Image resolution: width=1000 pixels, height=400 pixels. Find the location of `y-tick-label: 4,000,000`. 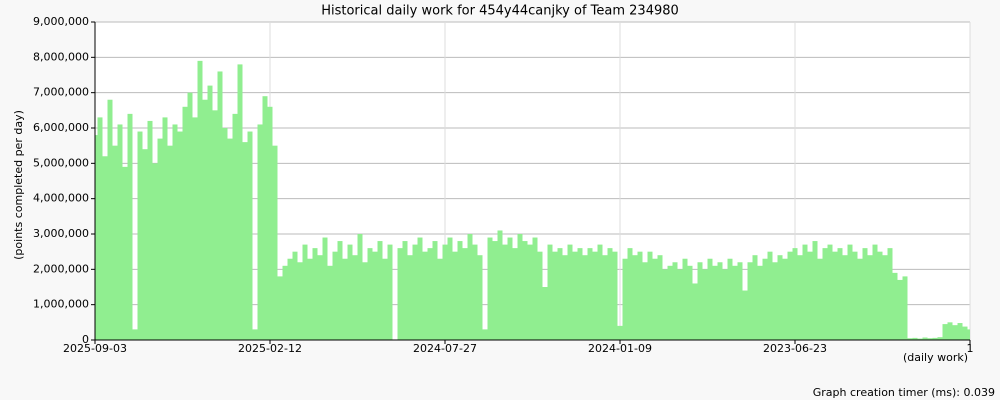

y-tick-label: 4,000,000 is located at coordinates (61, 198).